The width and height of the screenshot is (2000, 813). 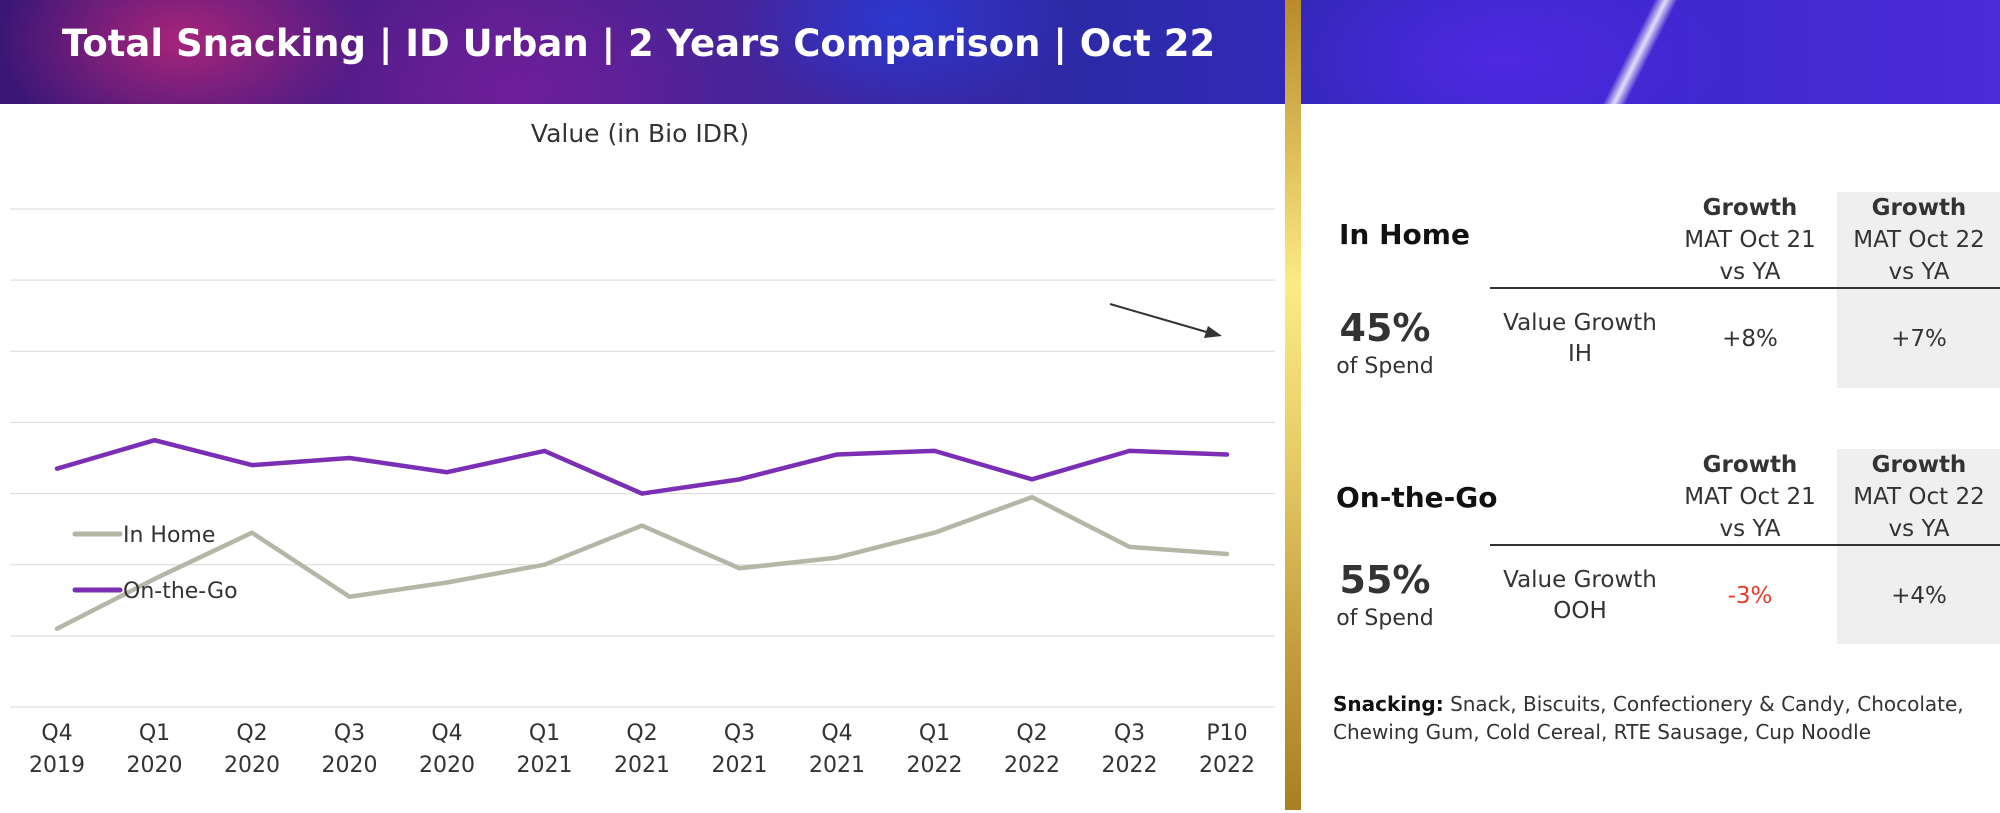 What do you see at coordinates (1750, 208) in the screenshot?
I see `in-home-col1-head: Growth` at bounding box center [1750, 208].